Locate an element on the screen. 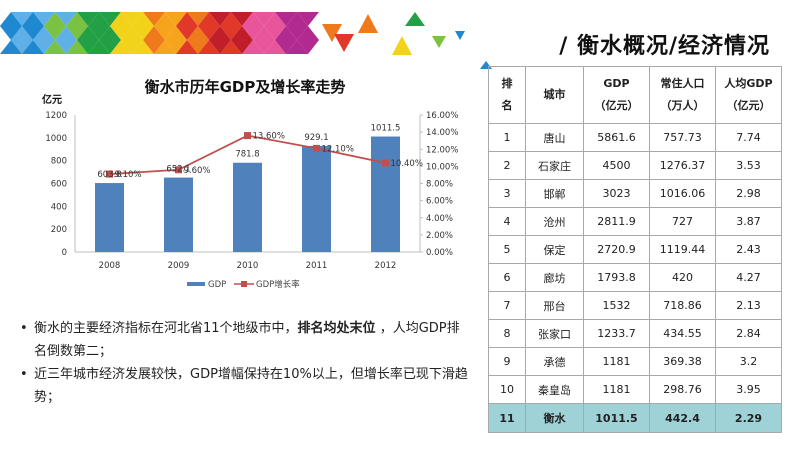 The width and height of the screenshot is (800, 450). table-row: 4 沧州 2811.9 727 3.87 is located at coordinates (635, 221).